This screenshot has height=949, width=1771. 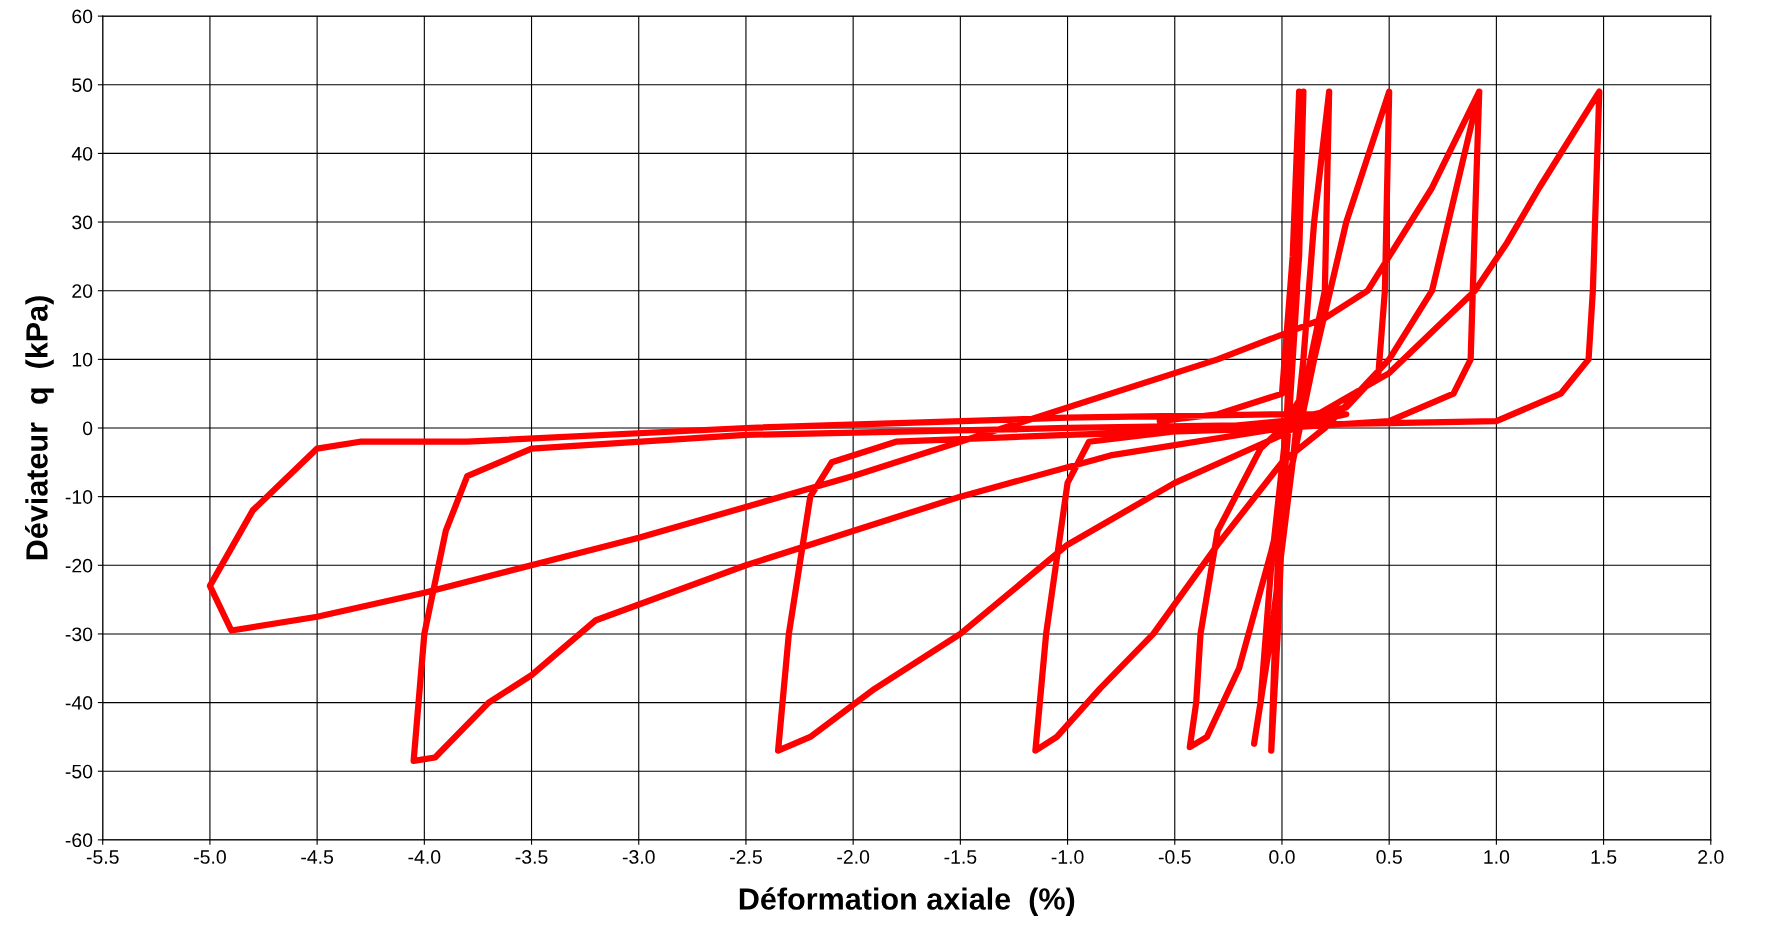 I want to click on y-tick-label: 50, so click(x=82, y=85).